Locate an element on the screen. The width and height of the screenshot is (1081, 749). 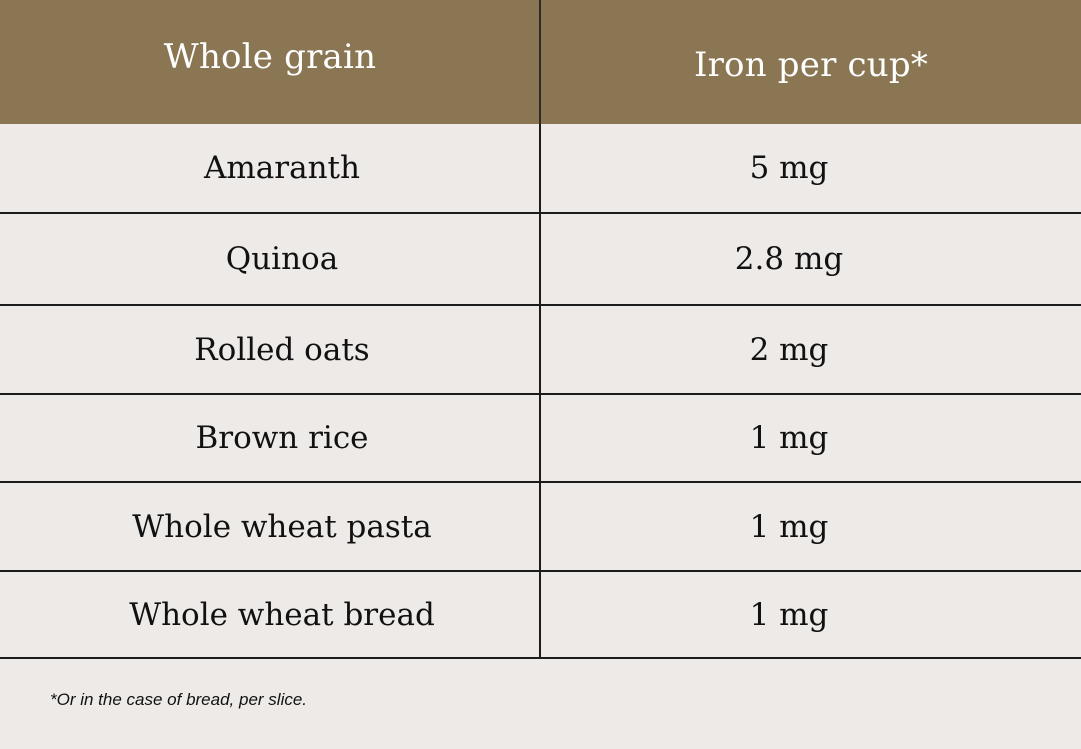
grain-cell: Quinoa is located at coordinates (282, 259).